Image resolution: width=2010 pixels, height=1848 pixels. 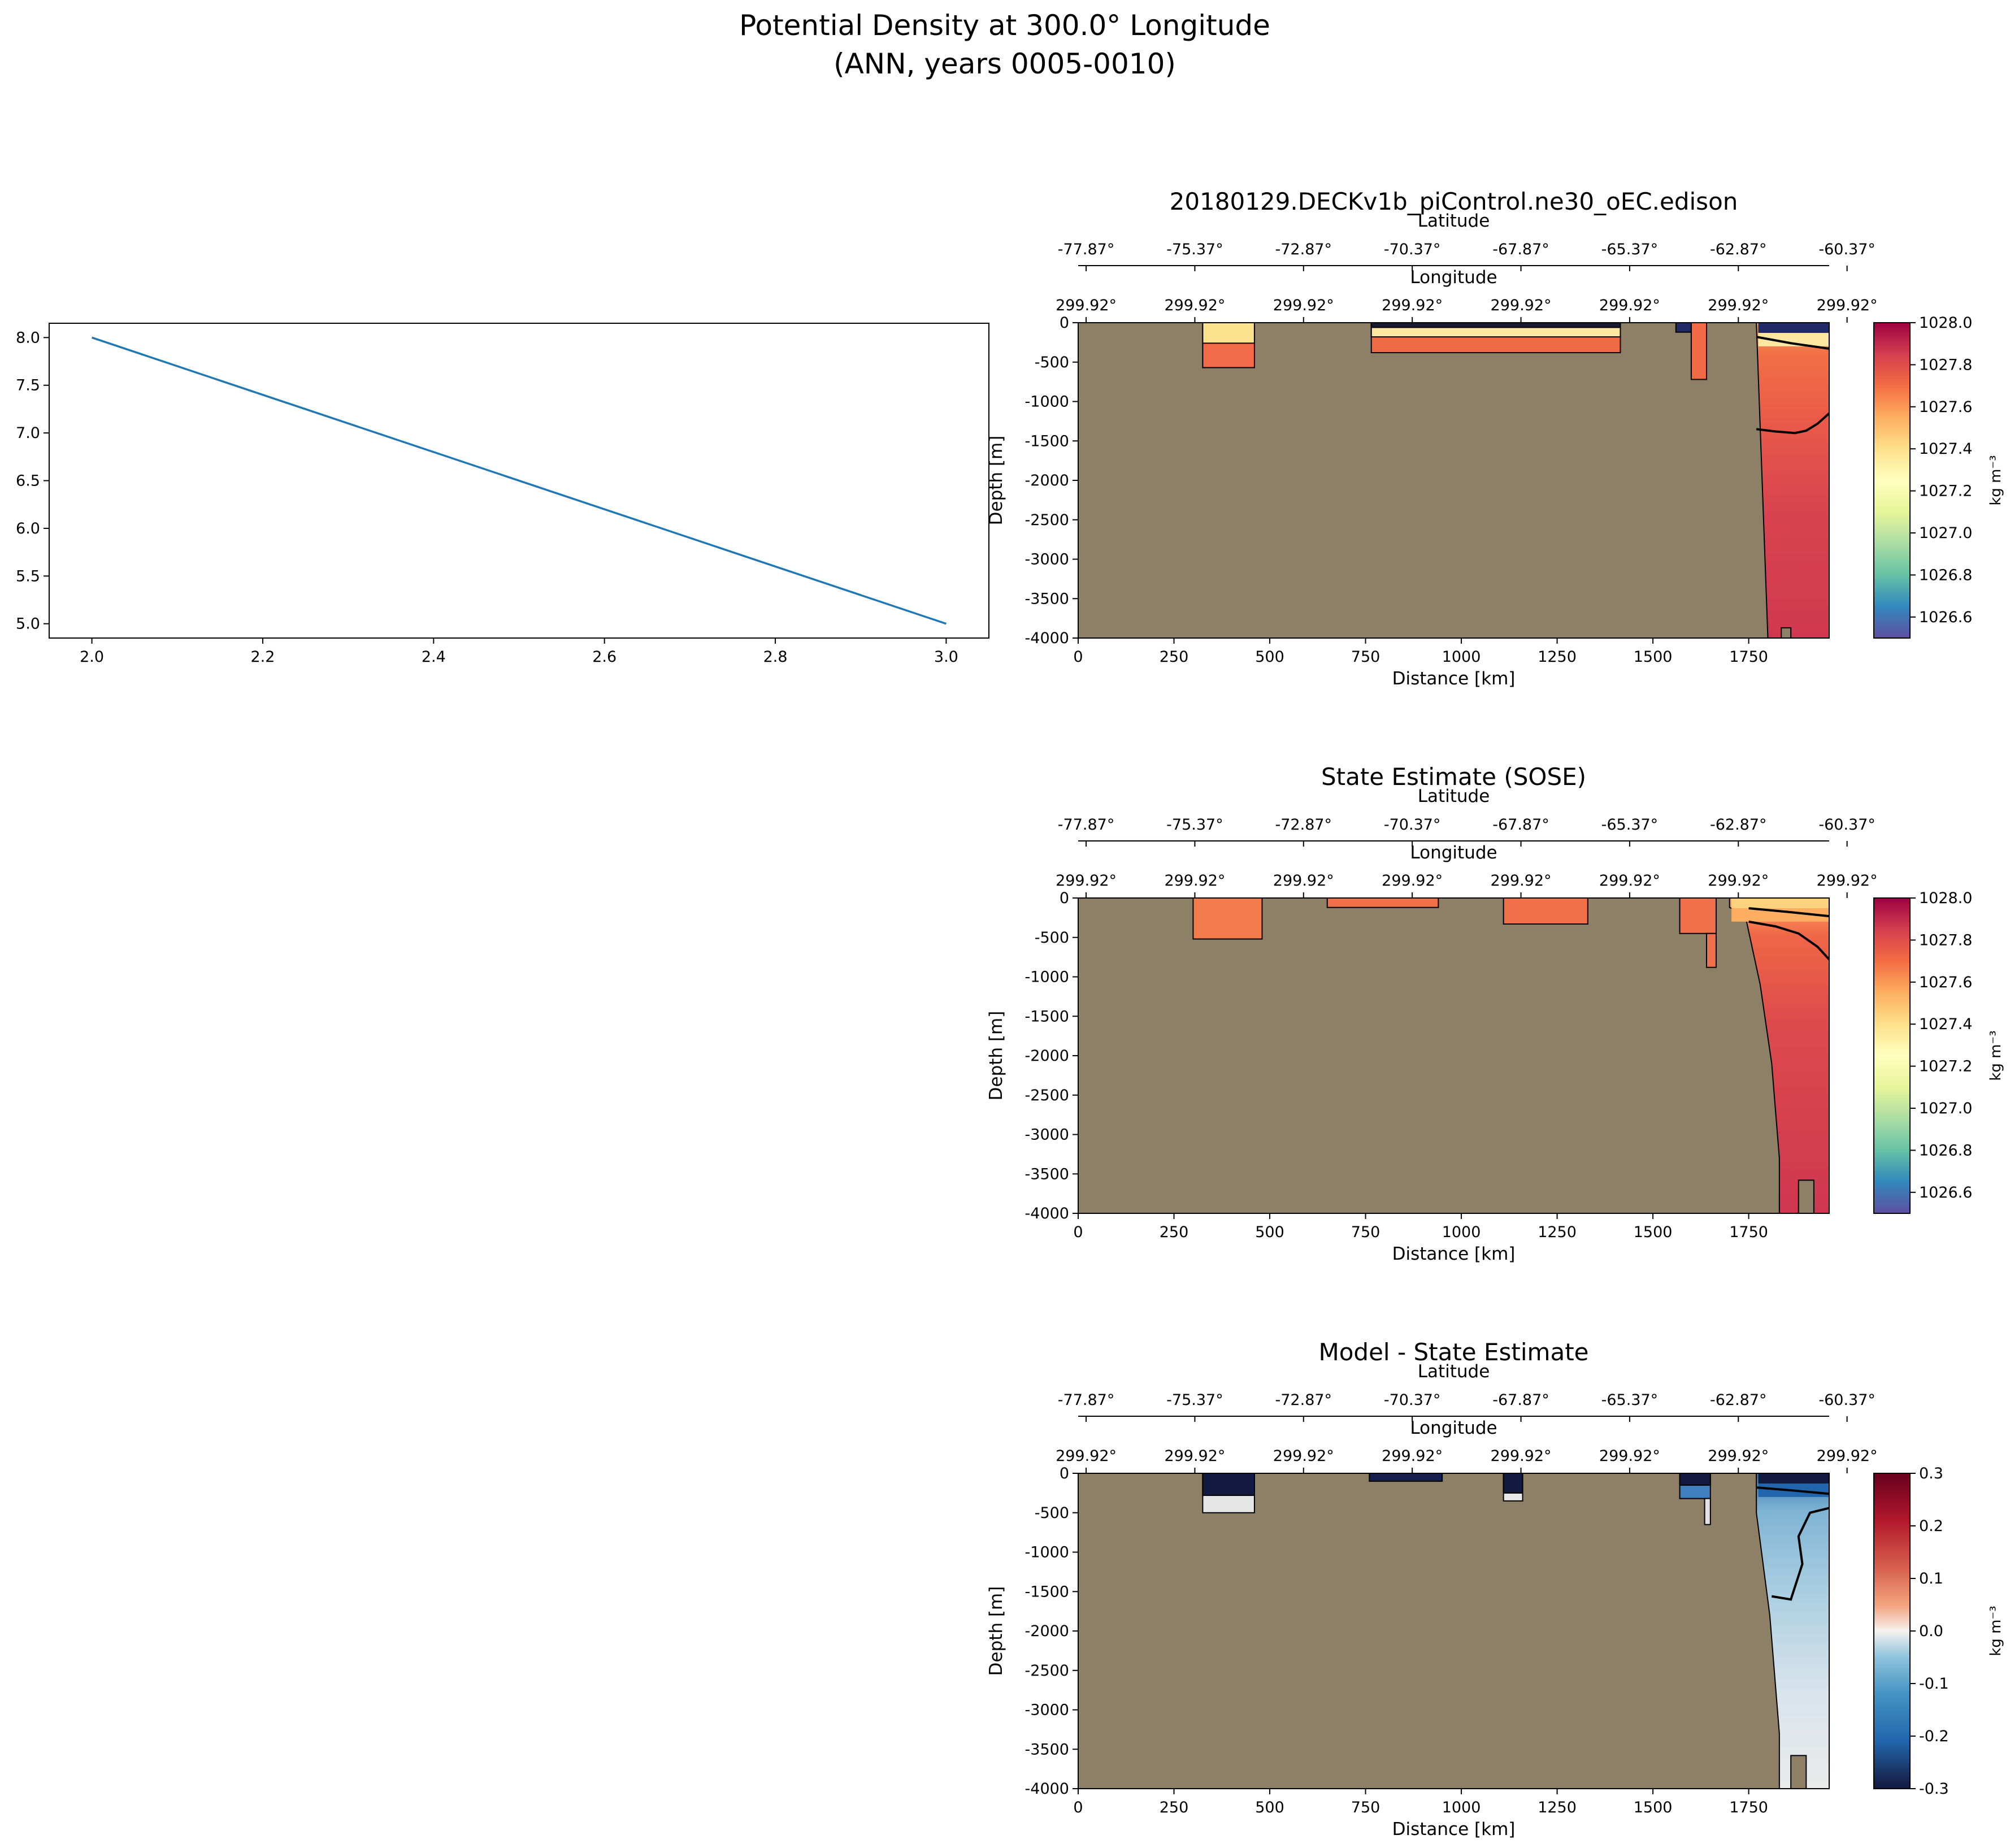 I want to click on y-tick-label: 7.0, so click(x=28, y=433).